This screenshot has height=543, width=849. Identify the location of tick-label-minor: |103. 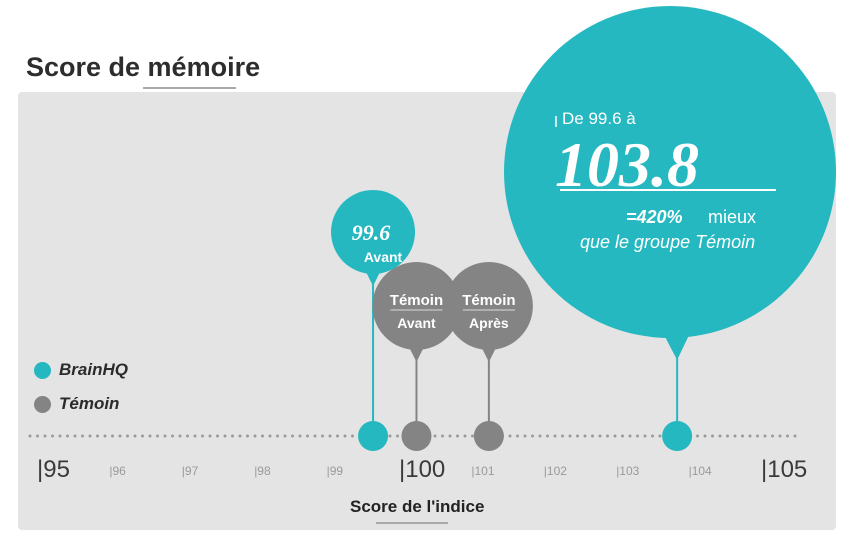
(627, 471).